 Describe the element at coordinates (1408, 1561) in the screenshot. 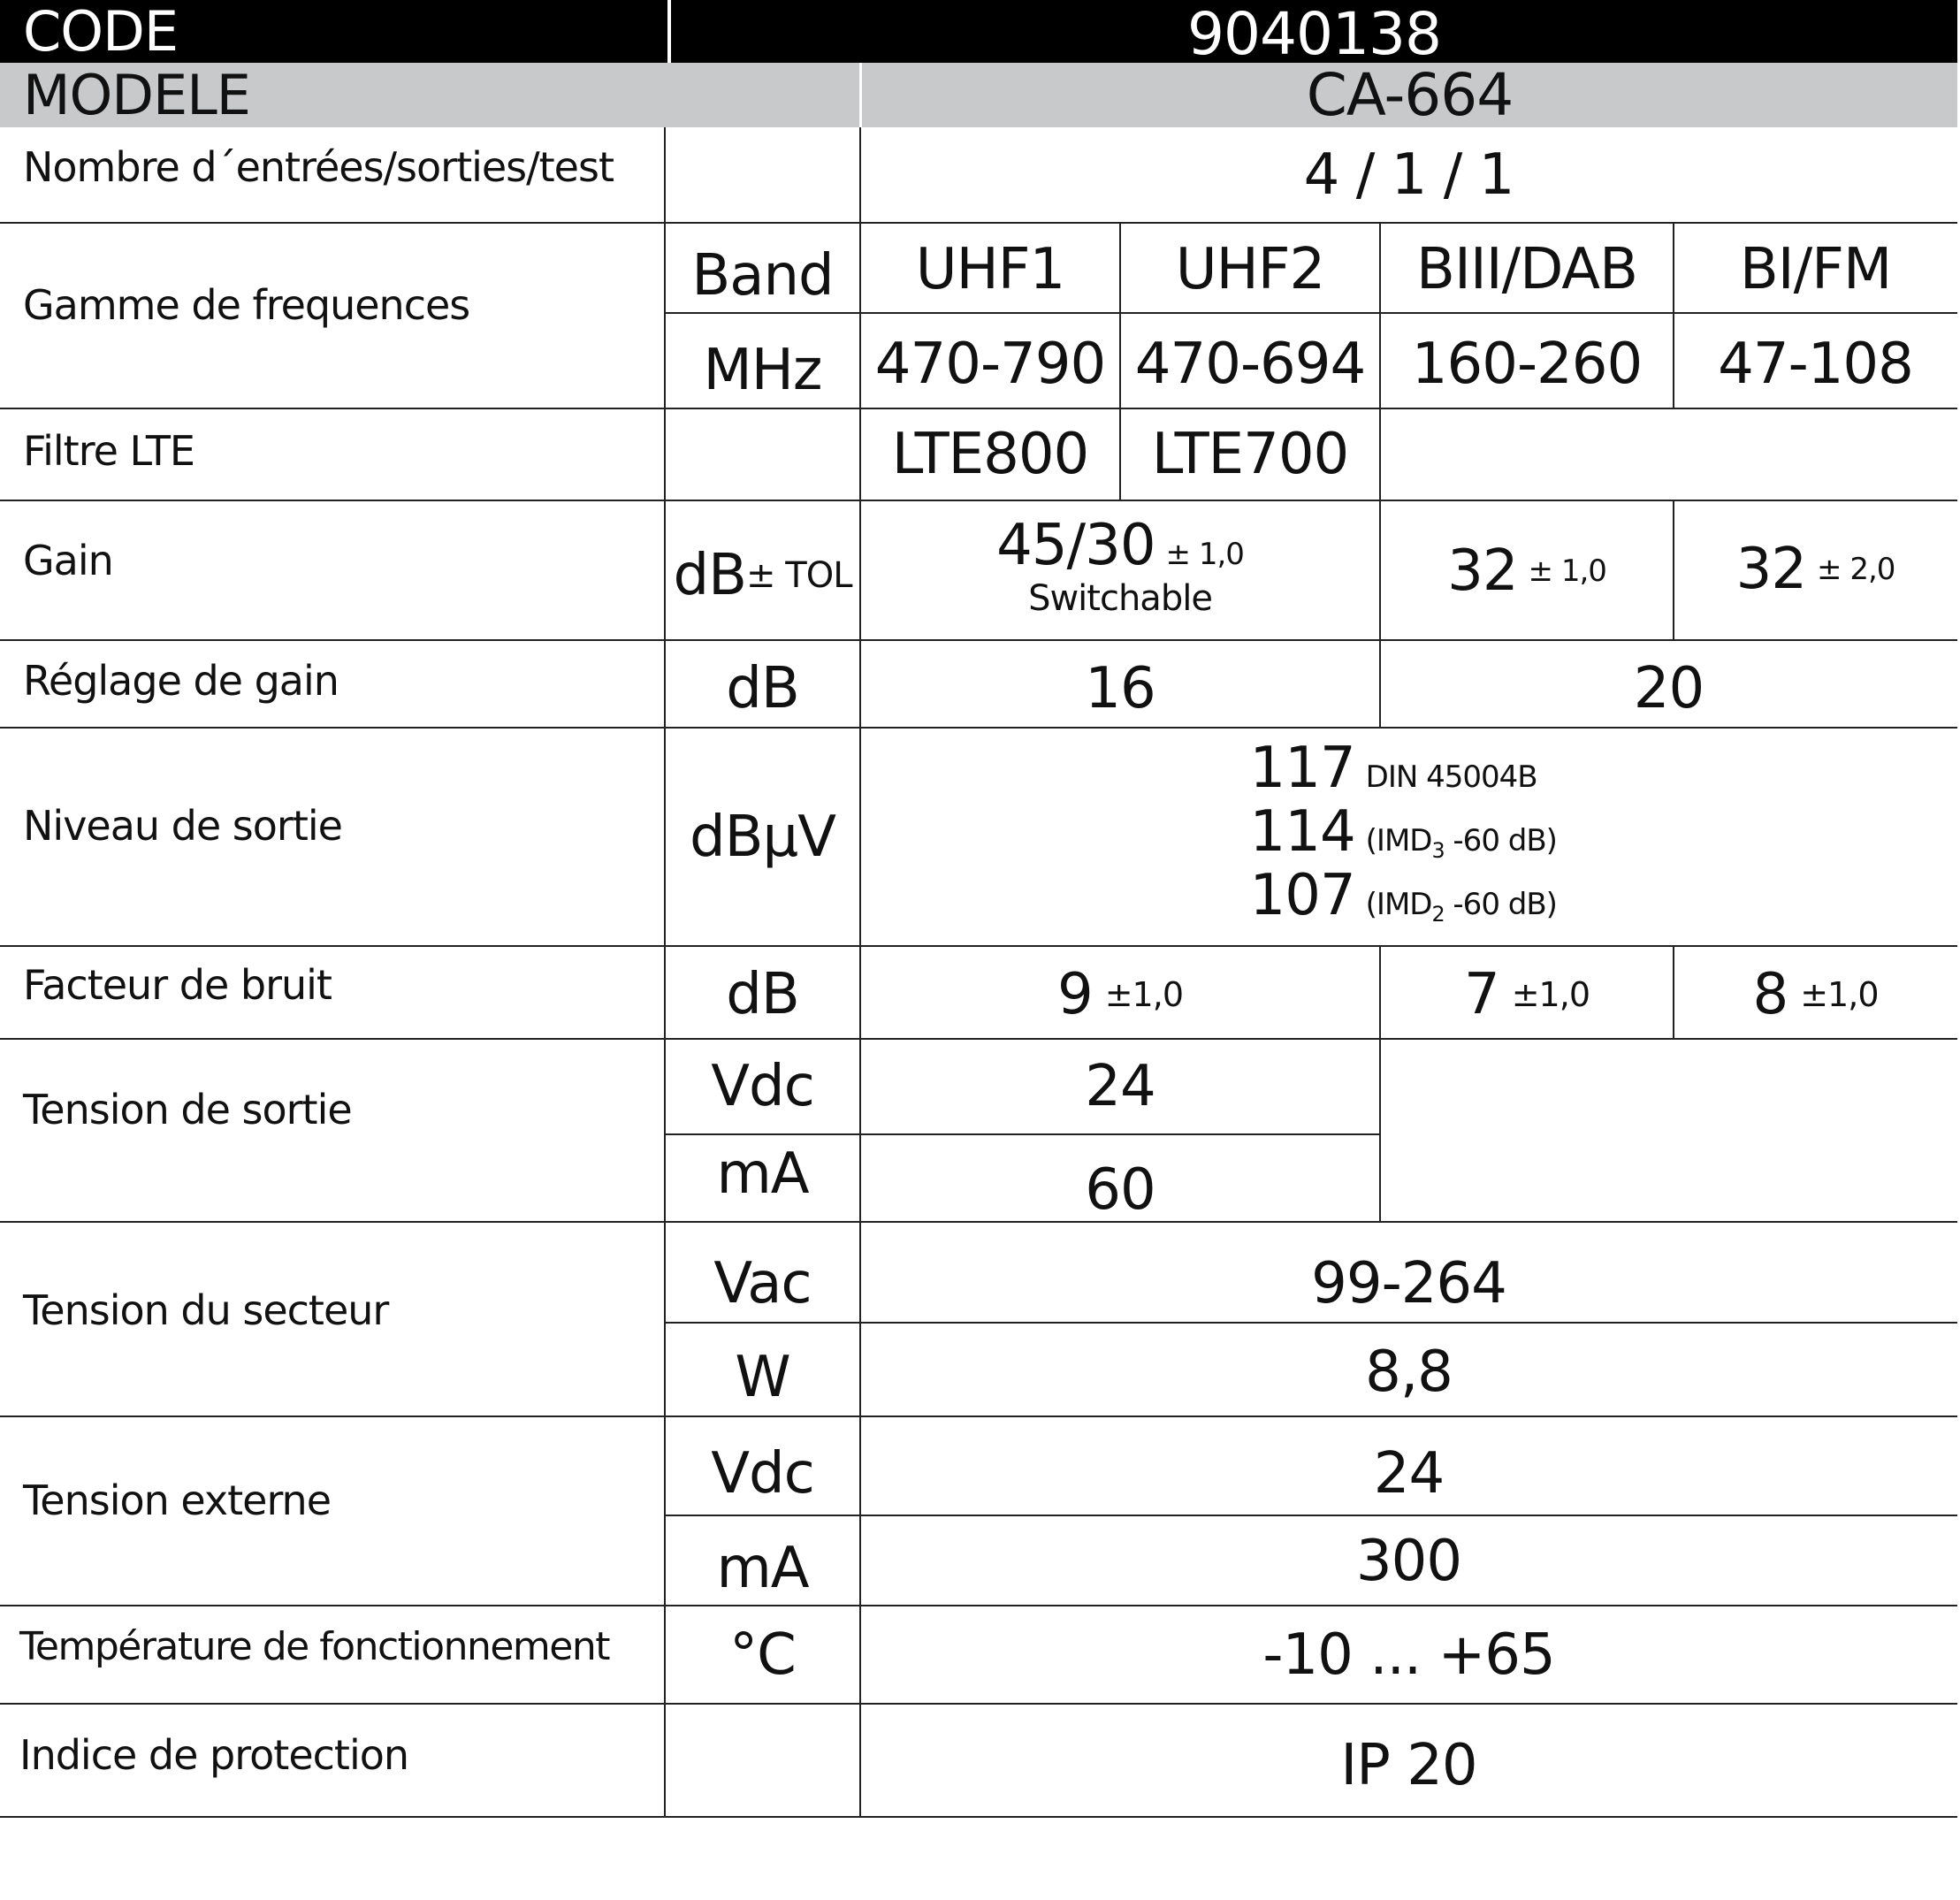

I see `ext-v2: 300` at that location.